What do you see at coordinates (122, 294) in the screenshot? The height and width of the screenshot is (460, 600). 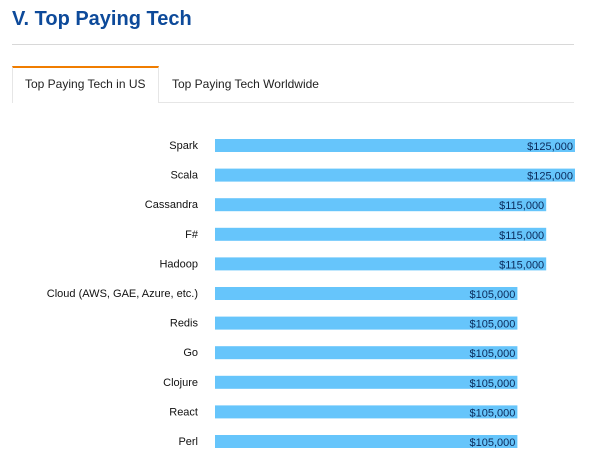 I see `category-label: Cloud (AWS, GAE, Azure, etc.)` at bounding box center [122, 294].